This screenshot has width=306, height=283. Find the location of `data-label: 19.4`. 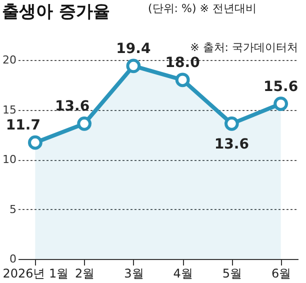

data-label: 19.4 is located at coordinates (133, 48).